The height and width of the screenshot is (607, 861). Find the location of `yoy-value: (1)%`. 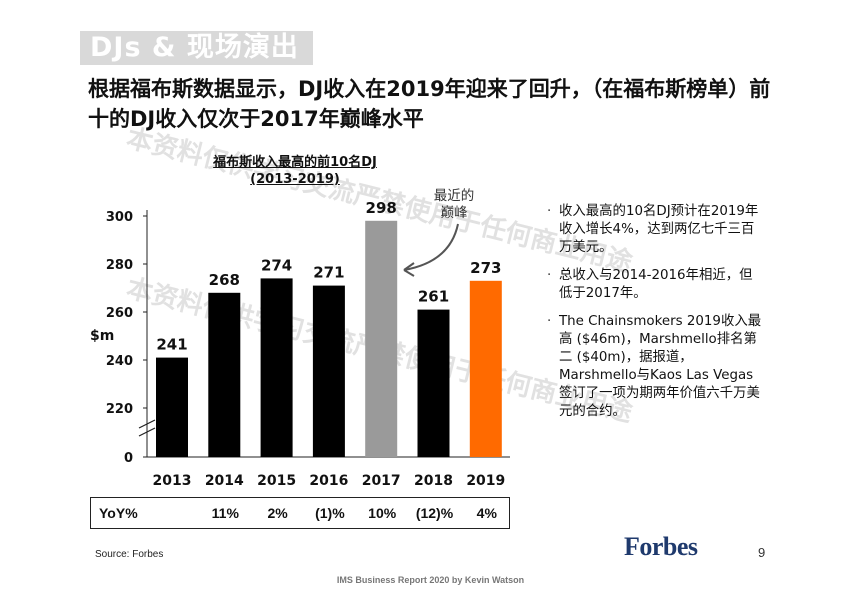

yoy-value: (1)% is located at coordinates (330, 513).